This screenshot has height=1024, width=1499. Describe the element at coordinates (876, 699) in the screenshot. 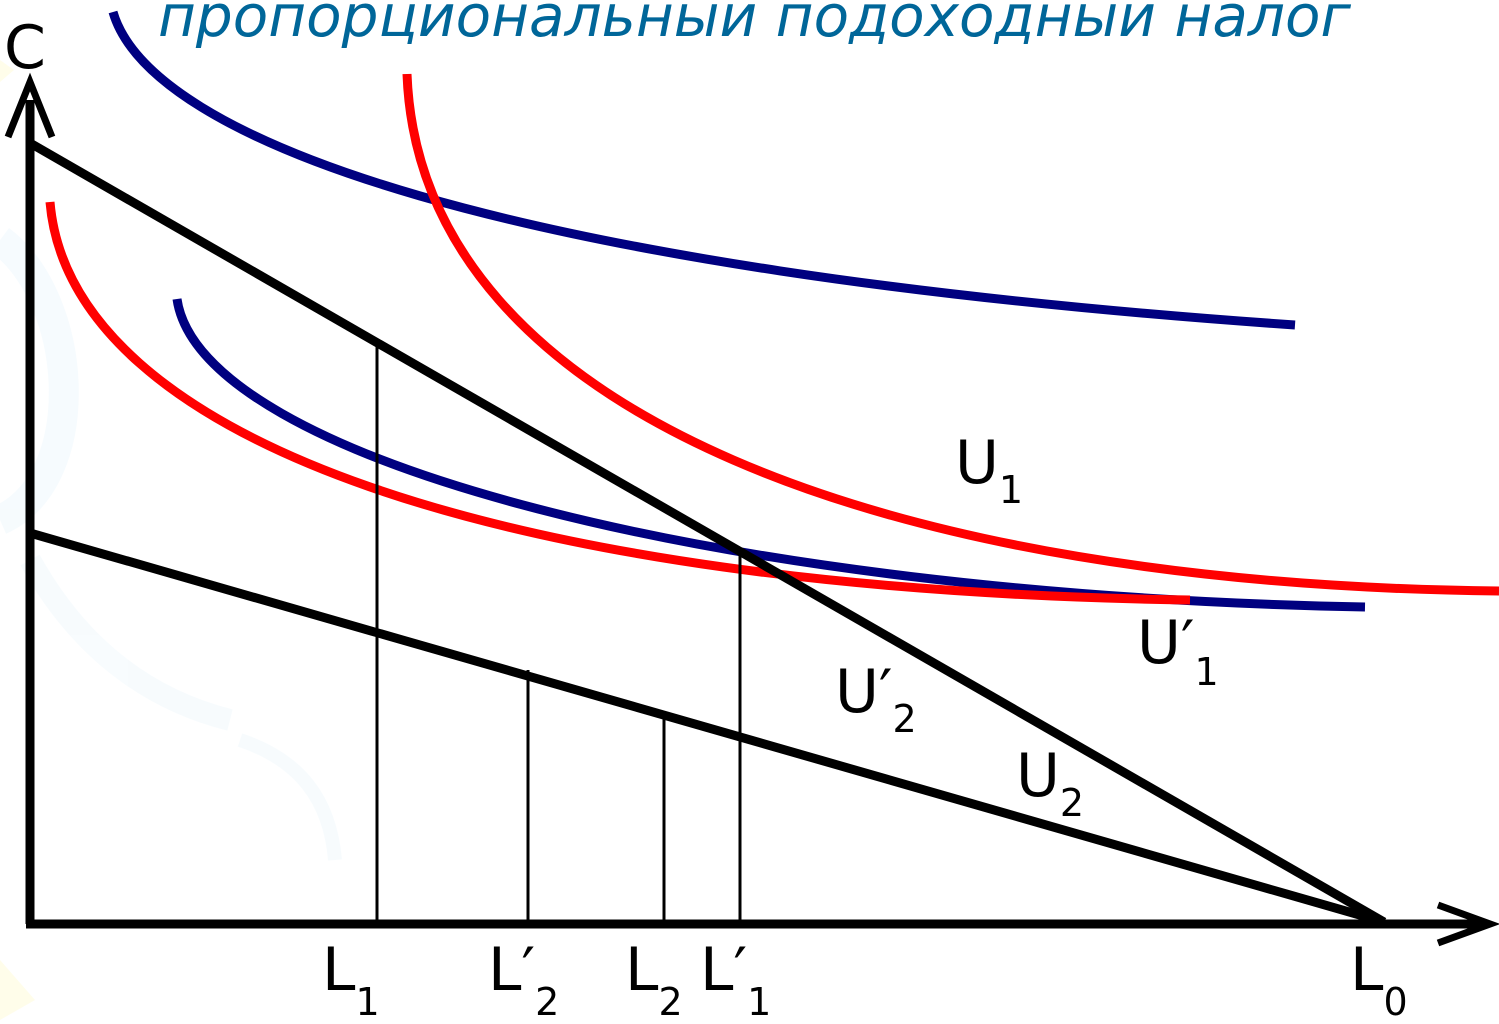

I see `curve-label-u2-prime: U′2` at that location.